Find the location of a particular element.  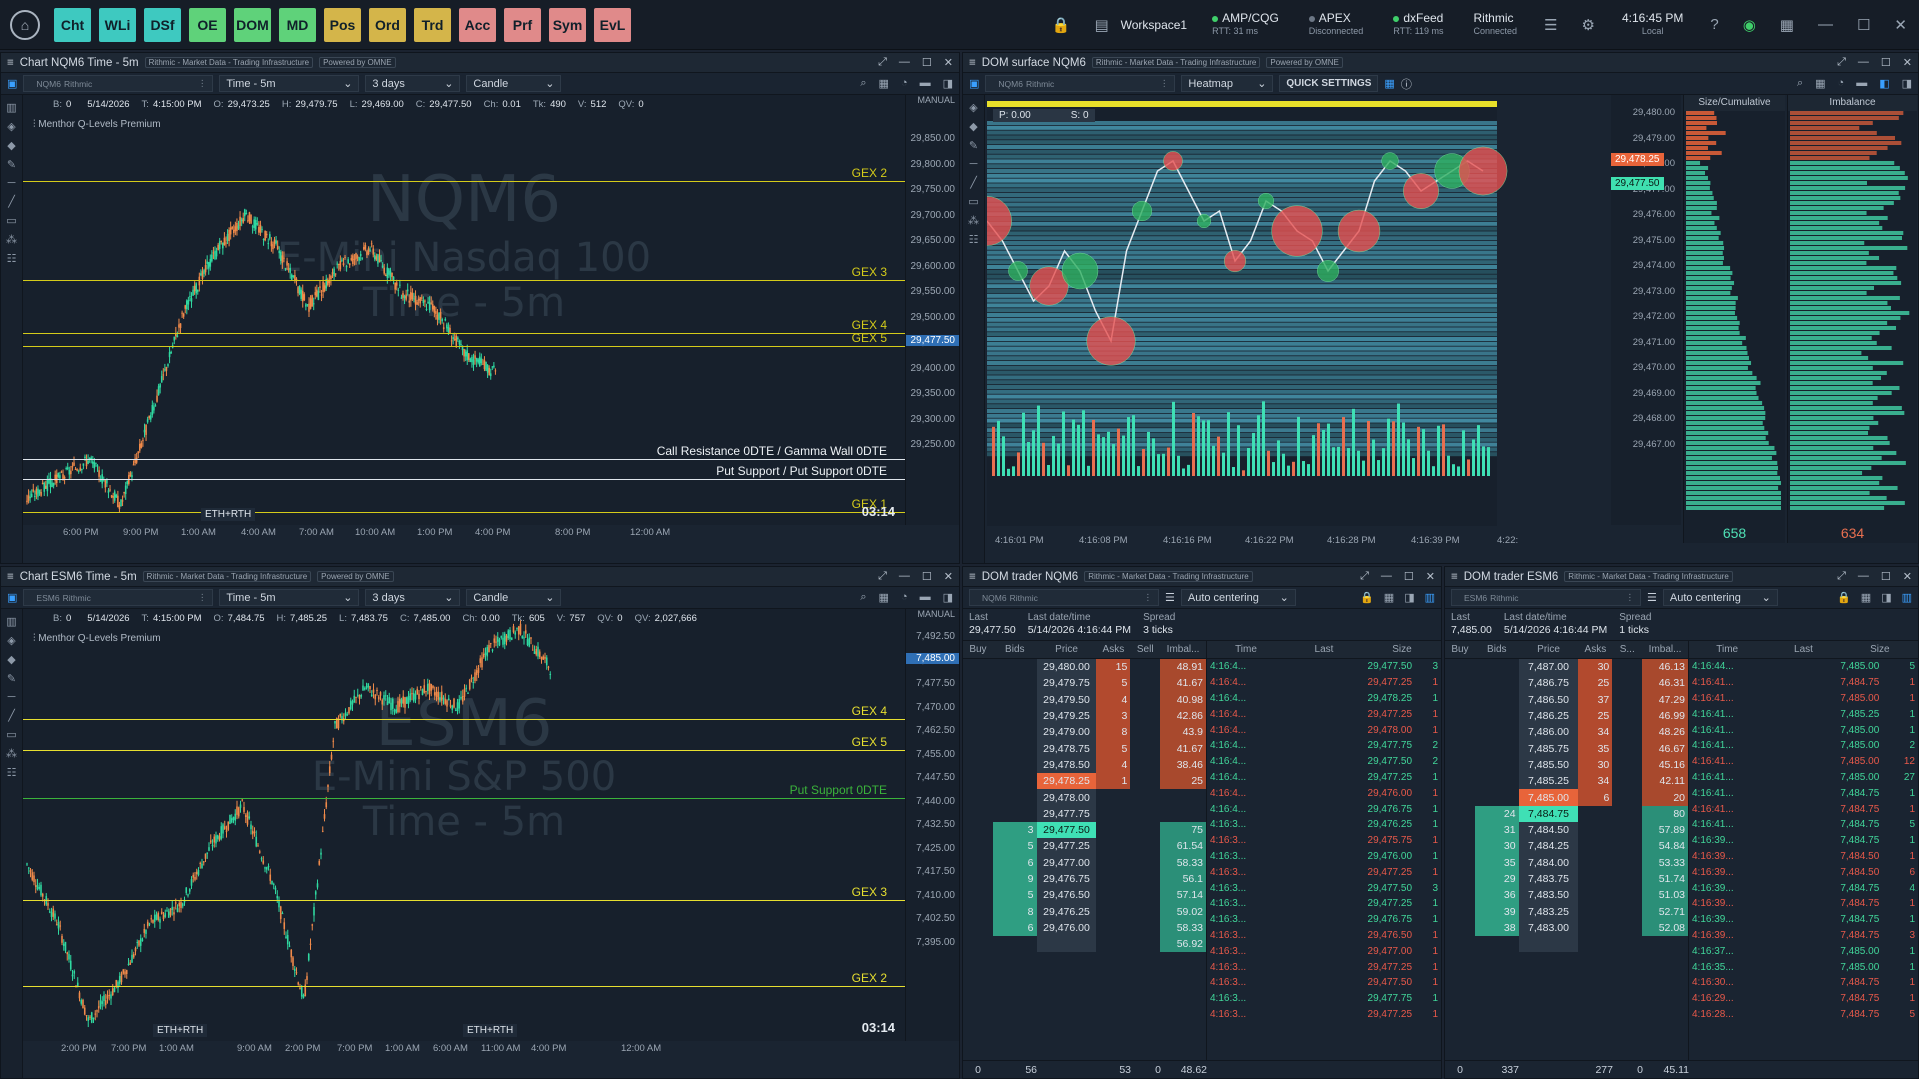

ladder-cell: 57.14 is located at coordinates (1183, 895).